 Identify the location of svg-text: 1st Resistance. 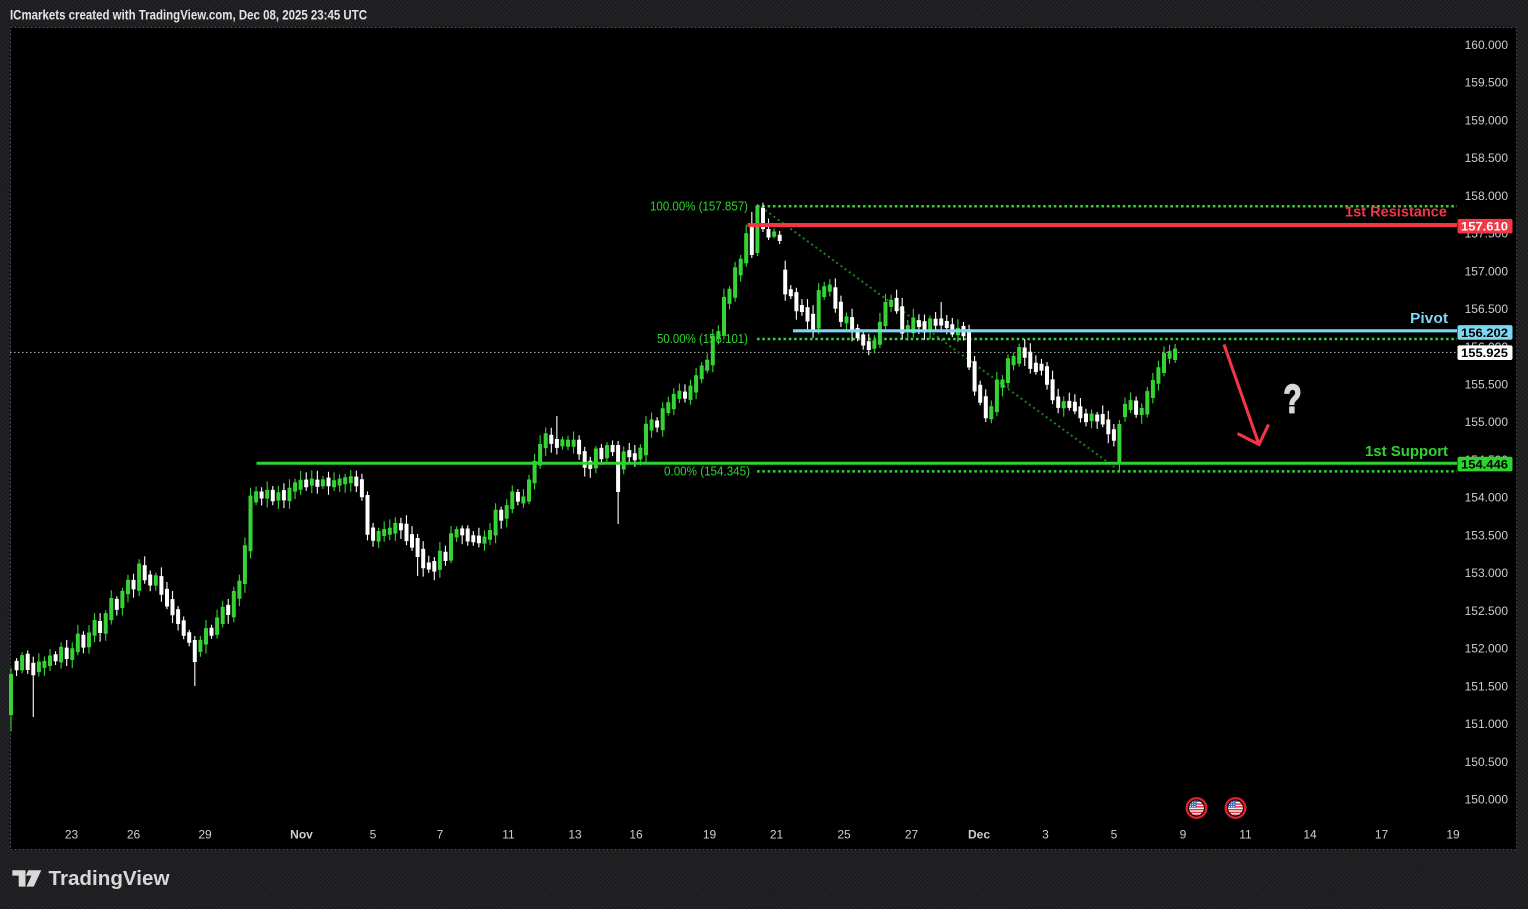
(1396, 213).